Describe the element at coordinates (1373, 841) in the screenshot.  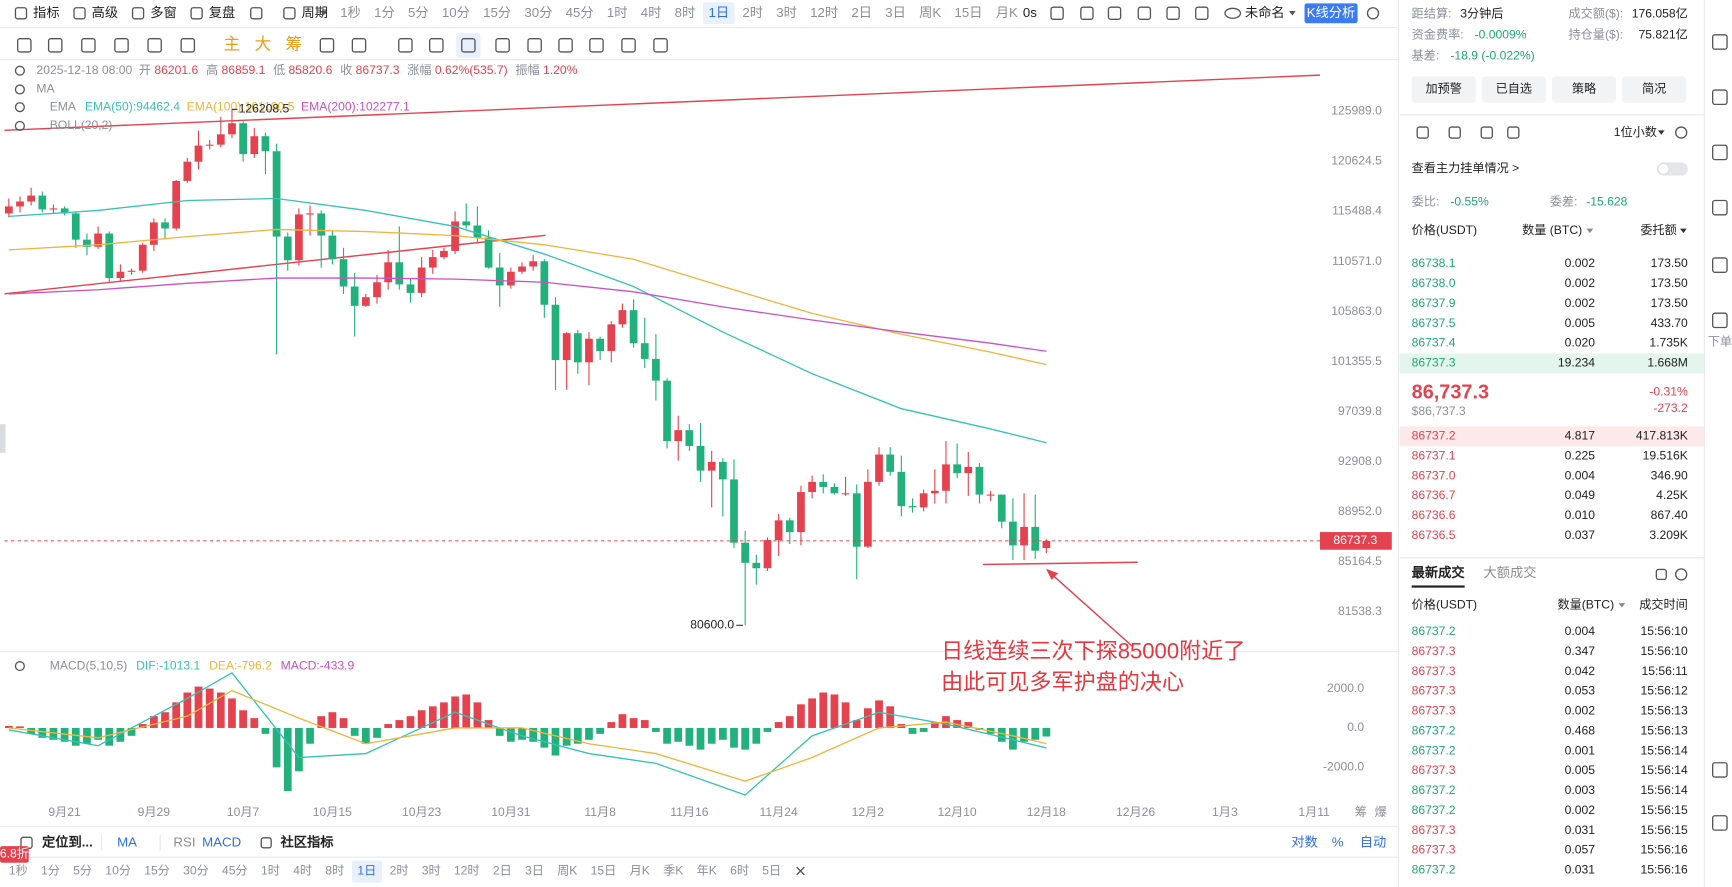
I see `scale-option: 自动` at that location.